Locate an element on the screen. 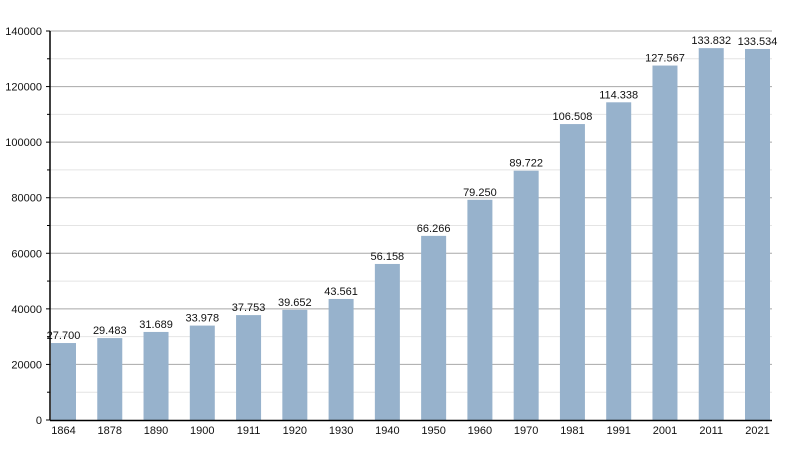 This screenshot has width=800, height=450. bar-1960 is located at coordinates (480, 309).